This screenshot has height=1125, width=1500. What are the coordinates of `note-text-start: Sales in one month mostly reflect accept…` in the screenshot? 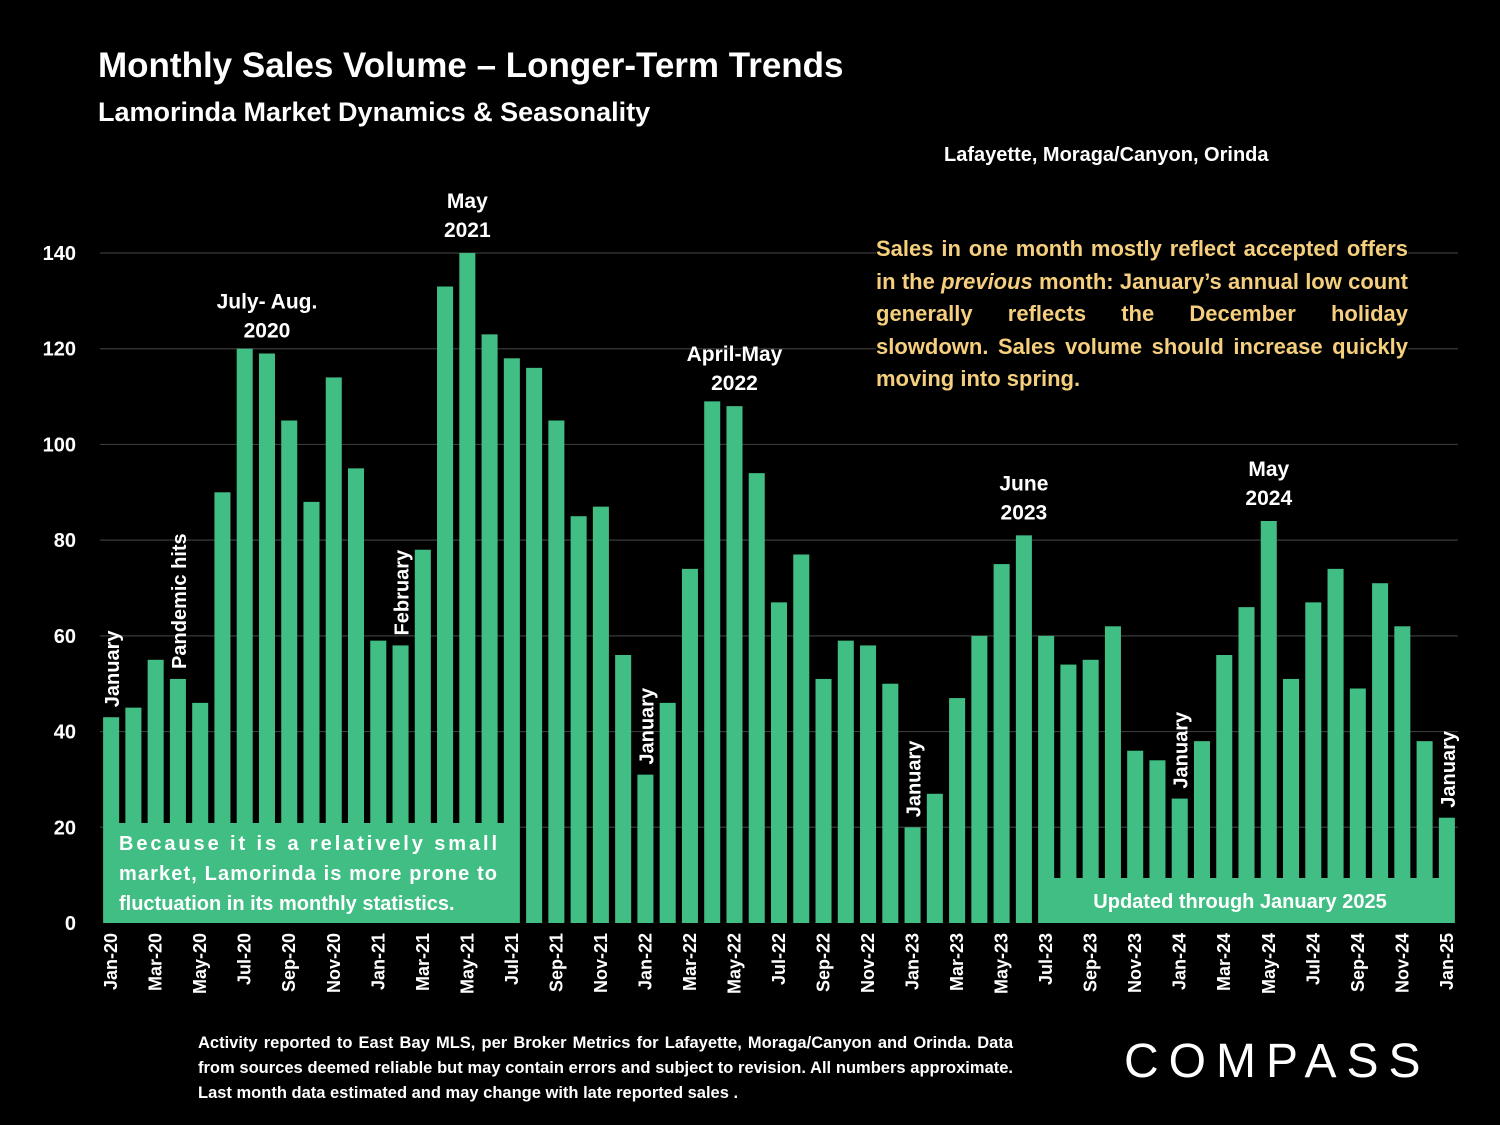 It's located at (1142, 265).